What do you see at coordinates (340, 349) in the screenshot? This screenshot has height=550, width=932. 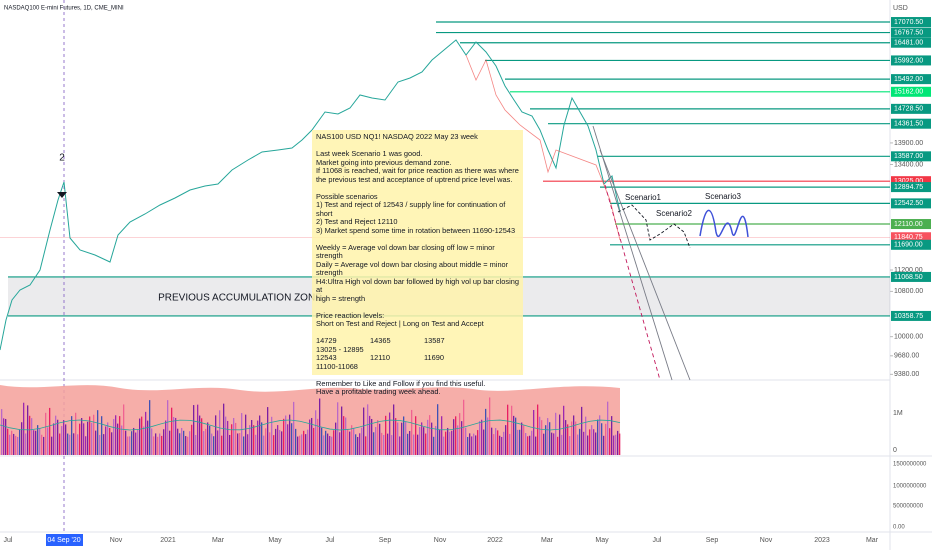 I see `note-cell: 13025 - 12895` at bounding box center [340, 349].